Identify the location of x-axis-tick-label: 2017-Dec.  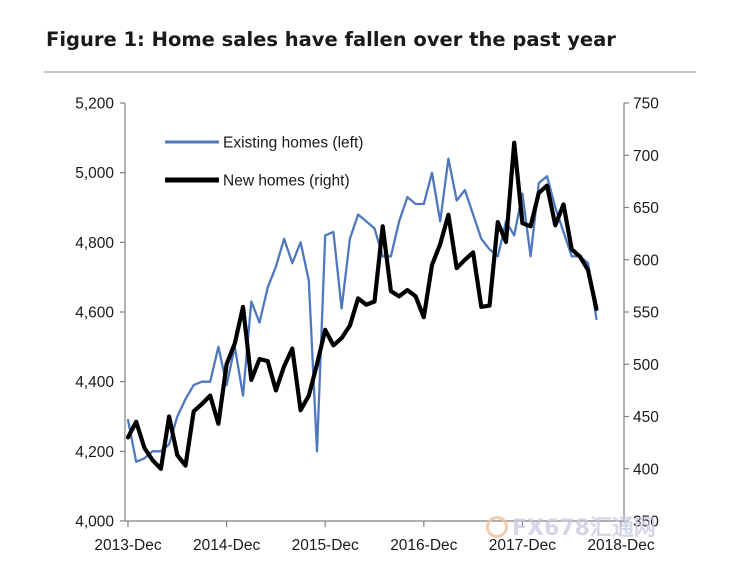
(522, 545).